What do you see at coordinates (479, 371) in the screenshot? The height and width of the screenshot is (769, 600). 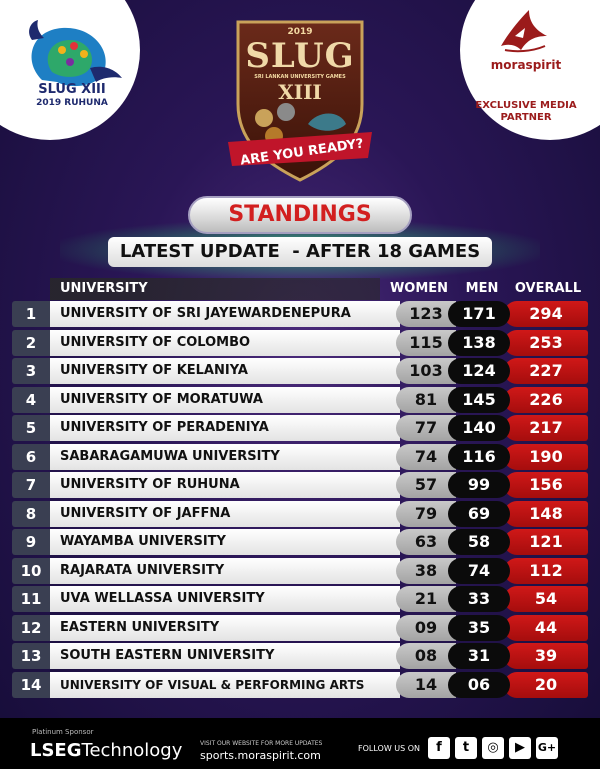 I see `row-men: 124` at bounding box center [479, 371].